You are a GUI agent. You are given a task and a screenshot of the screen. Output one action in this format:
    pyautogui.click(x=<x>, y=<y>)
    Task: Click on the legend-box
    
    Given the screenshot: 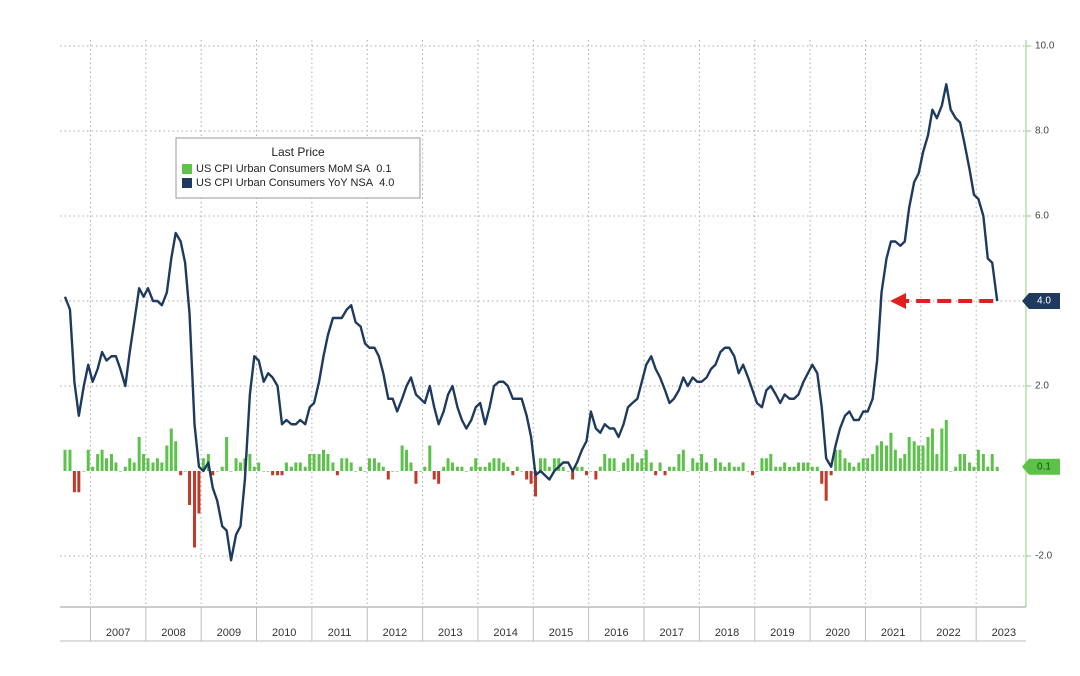 What is the action you would take?
    pyautogui.click(x=298, y=168)
    